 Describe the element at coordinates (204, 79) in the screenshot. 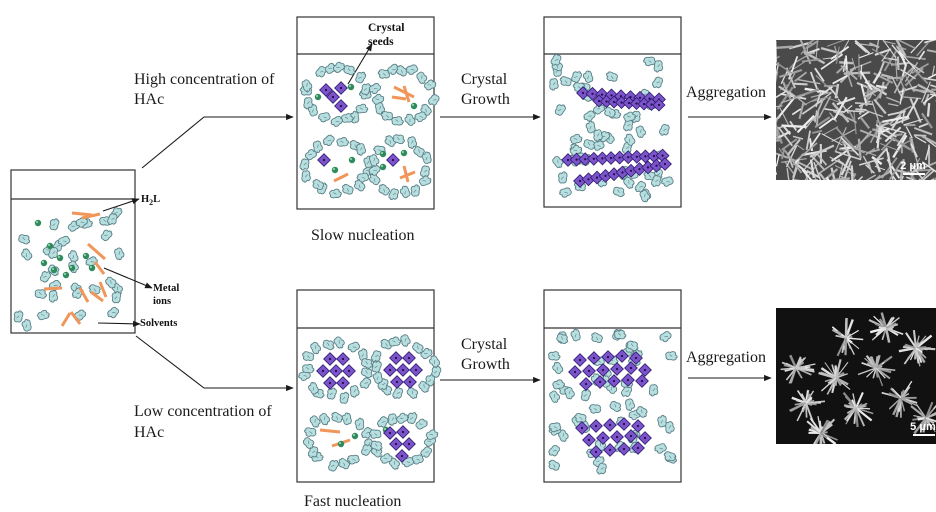

I see `label-high-concentration: High concentration of` at that location.